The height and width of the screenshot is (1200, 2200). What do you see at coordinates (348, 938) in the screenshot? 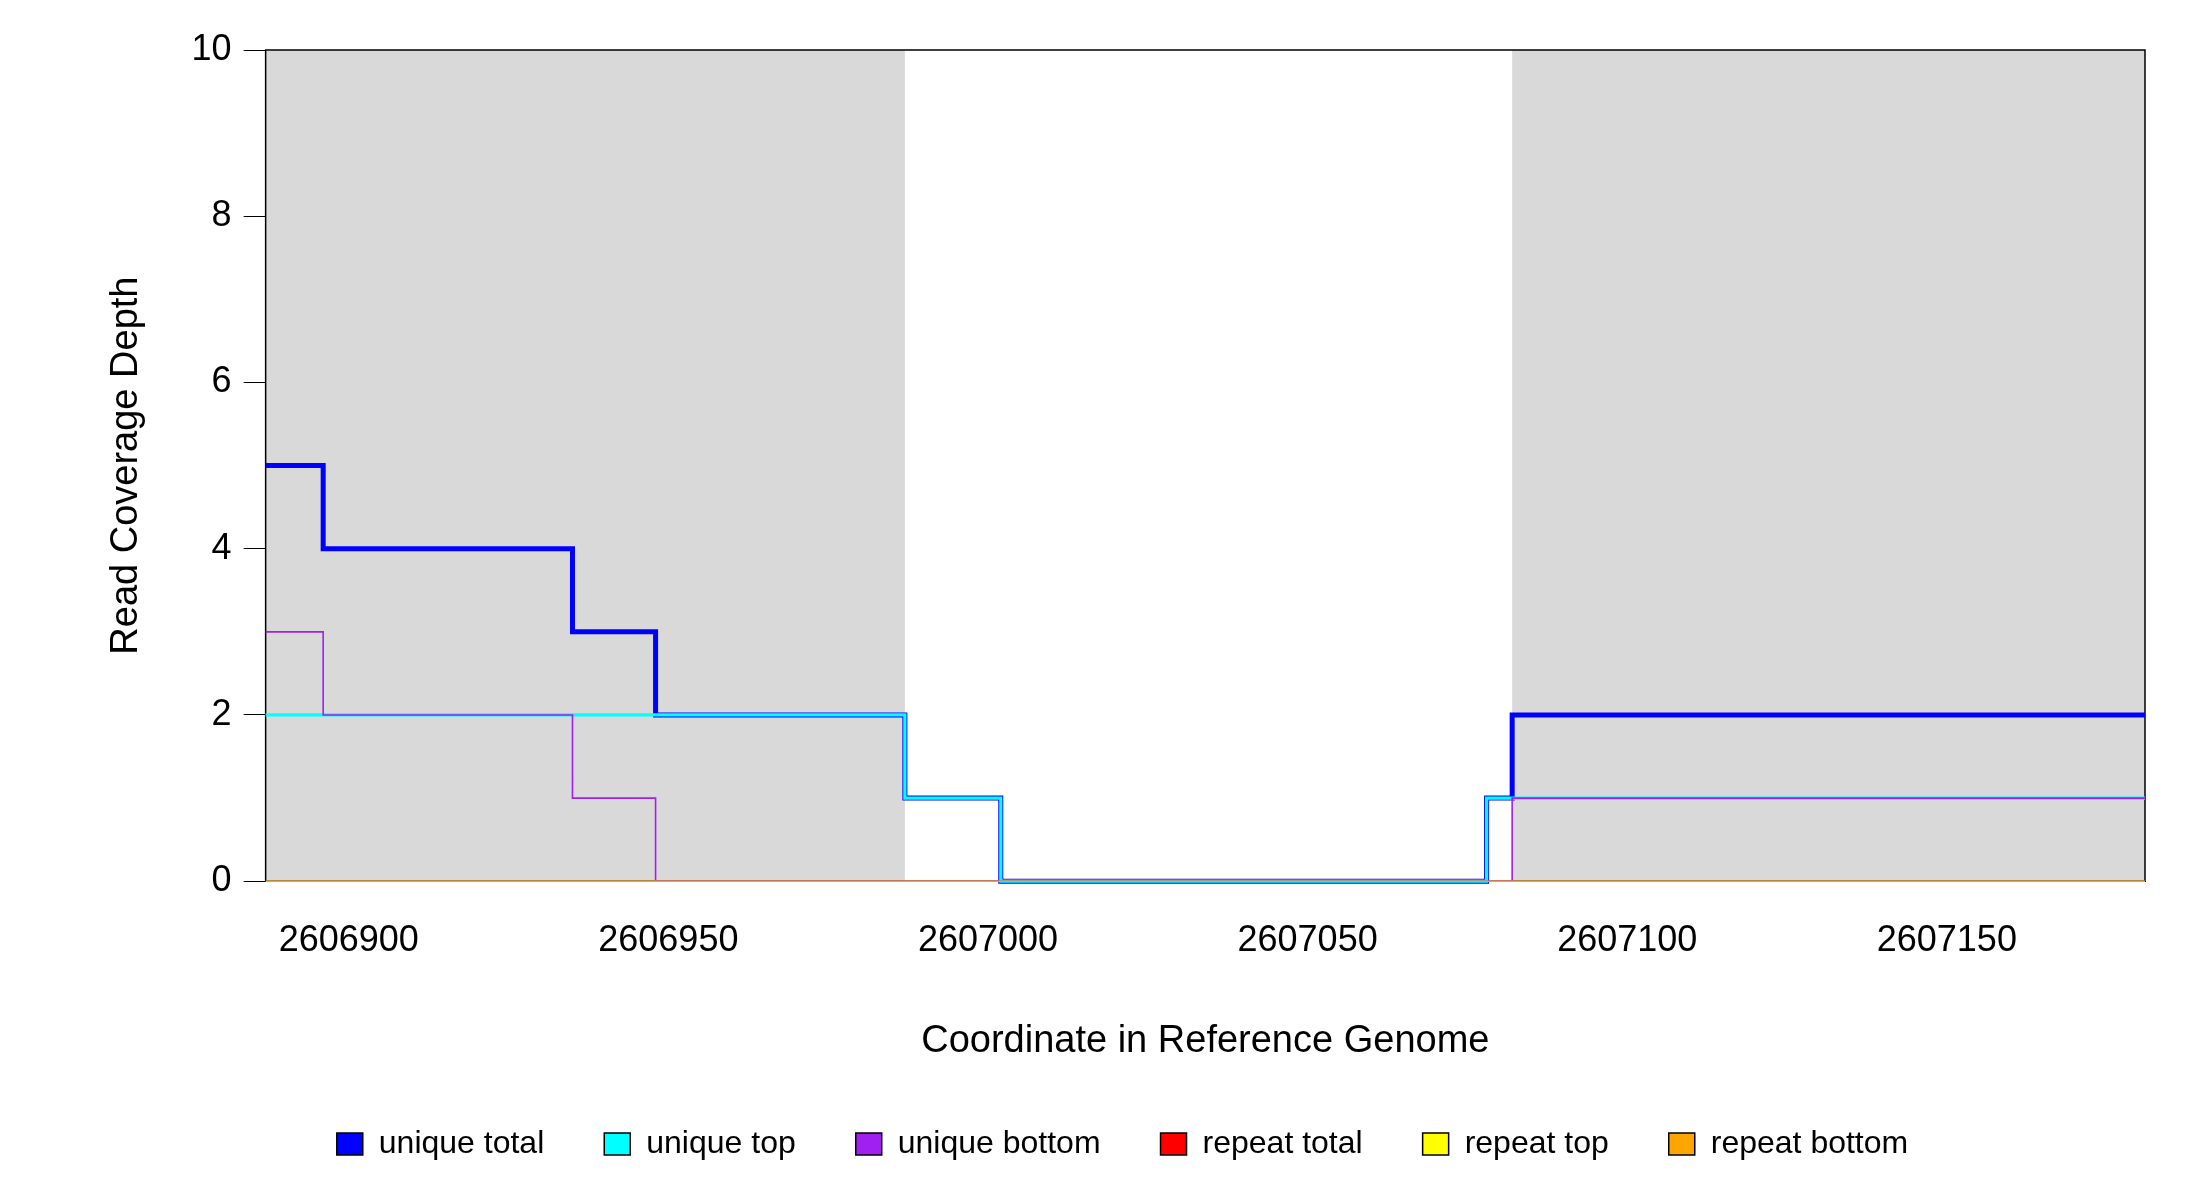
I see `x-tick-label: 2606900` at bounding box center [348, 938].